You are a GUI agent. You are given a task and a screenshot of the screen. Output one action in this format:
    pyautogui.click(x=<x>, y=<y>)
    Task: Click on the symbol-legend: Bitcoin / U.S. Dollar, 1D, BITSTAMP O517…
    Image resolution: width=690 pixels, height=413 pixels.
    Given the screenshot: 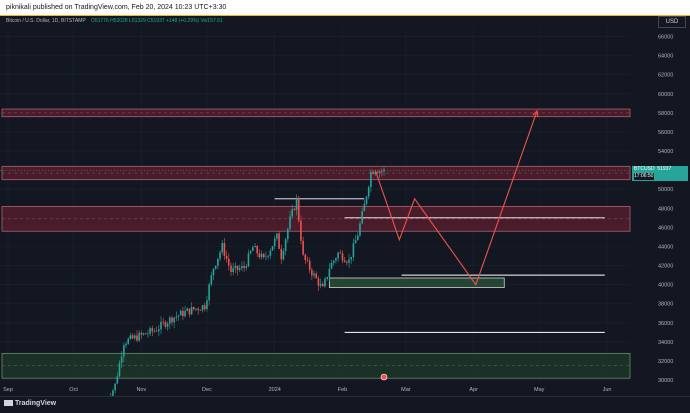 What is the action you would take?
    pyautogui.click(x=114, y=21)
    